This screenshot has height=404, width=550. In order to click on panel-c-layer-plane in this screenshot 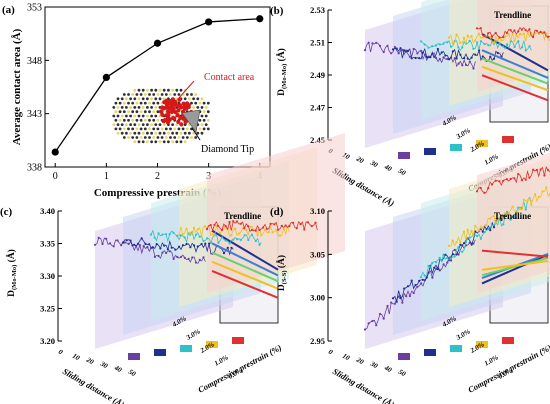, I will do `click(276, 213)`.